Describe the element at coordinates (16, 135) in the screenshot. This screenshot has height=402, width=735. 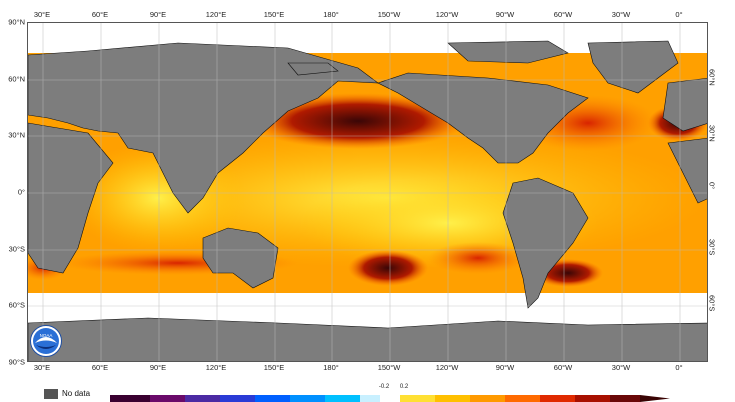
I see `lat-tick-left-2: 30°N` at that location.